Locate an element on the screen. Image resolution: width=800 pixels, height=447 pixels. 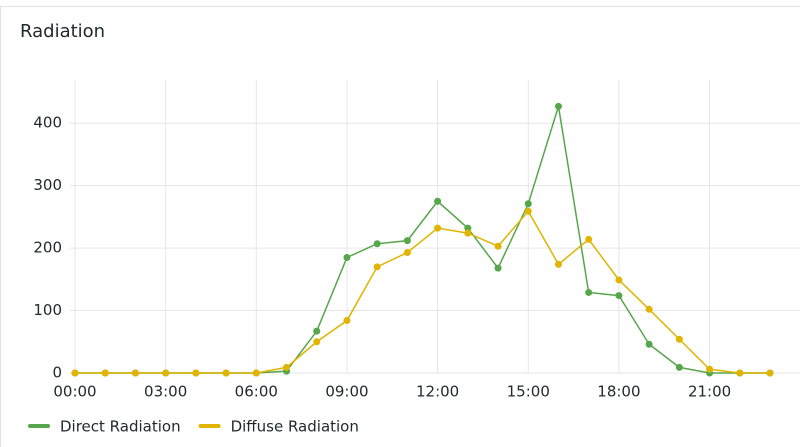
y-tick-label: 100 is located at coordinates (47, 310).